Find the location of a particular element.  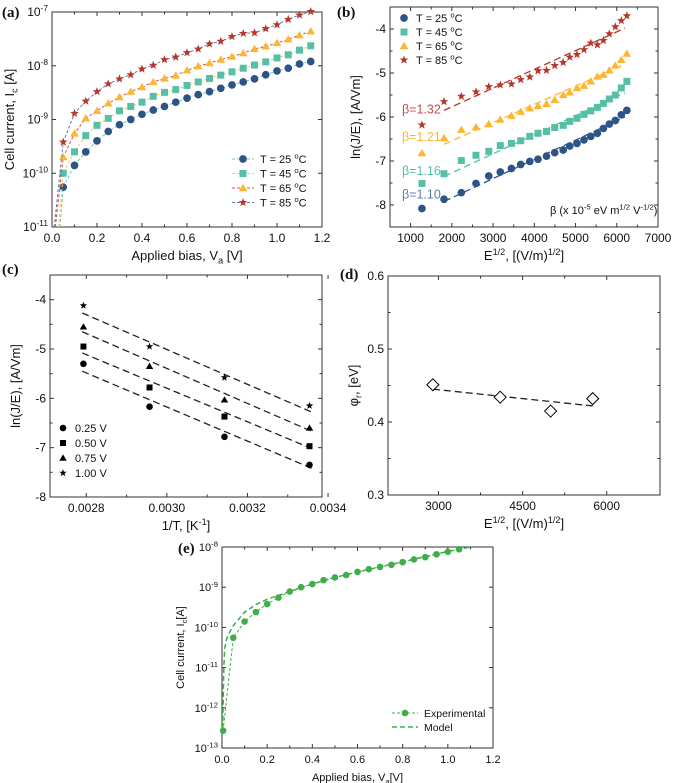

legend-label: T = 85 oC is located at coordinates (439, 60).